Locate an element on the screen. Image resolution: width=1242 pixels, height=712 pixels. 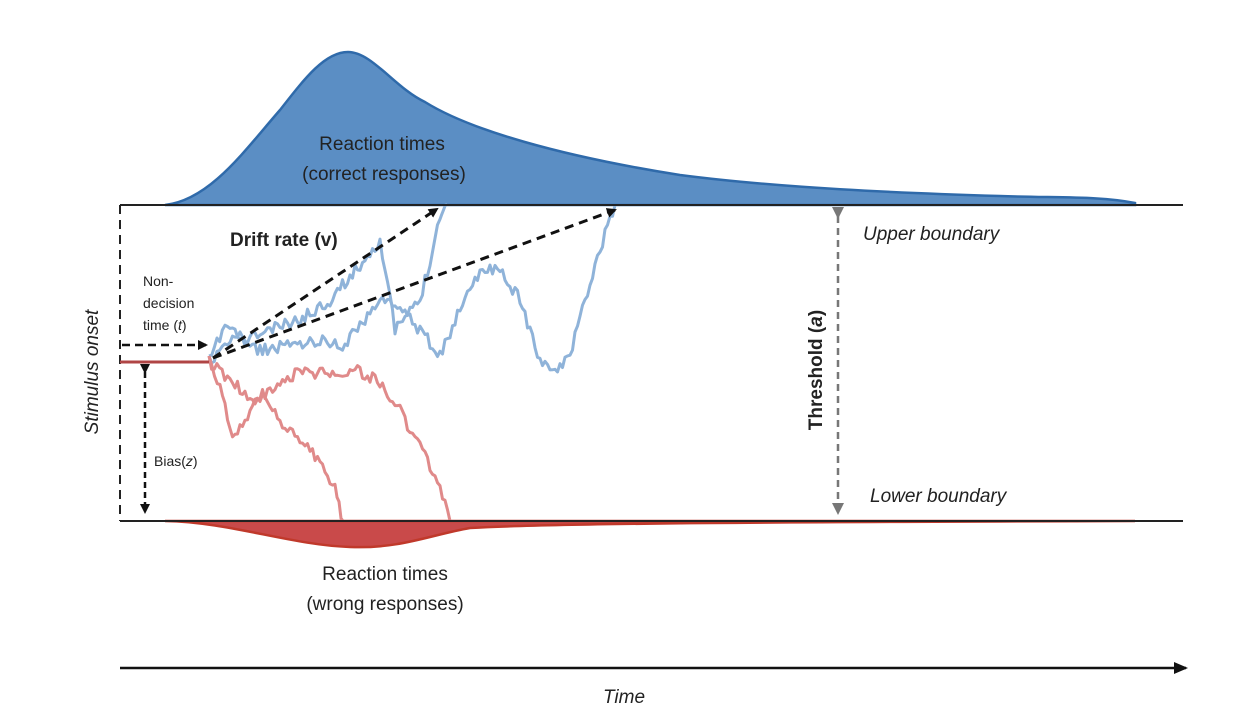
wrong-rt-distribution is located at coordinates (650, 534).